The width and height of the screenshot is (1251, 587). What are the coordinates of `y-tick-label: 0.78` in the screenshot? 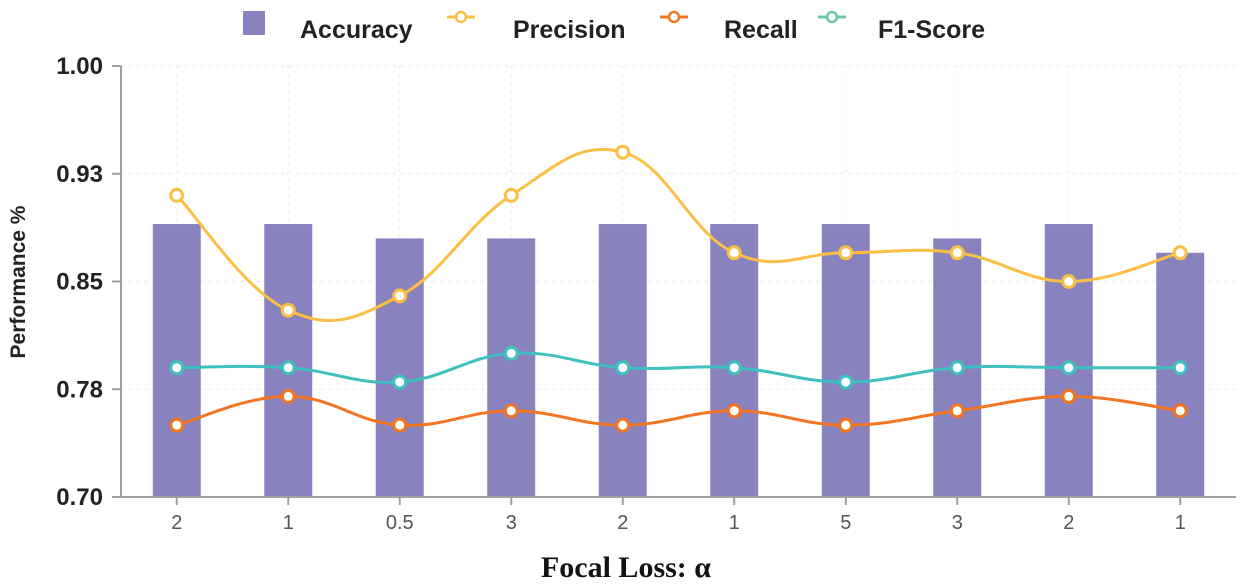 It's located at (79, 389).